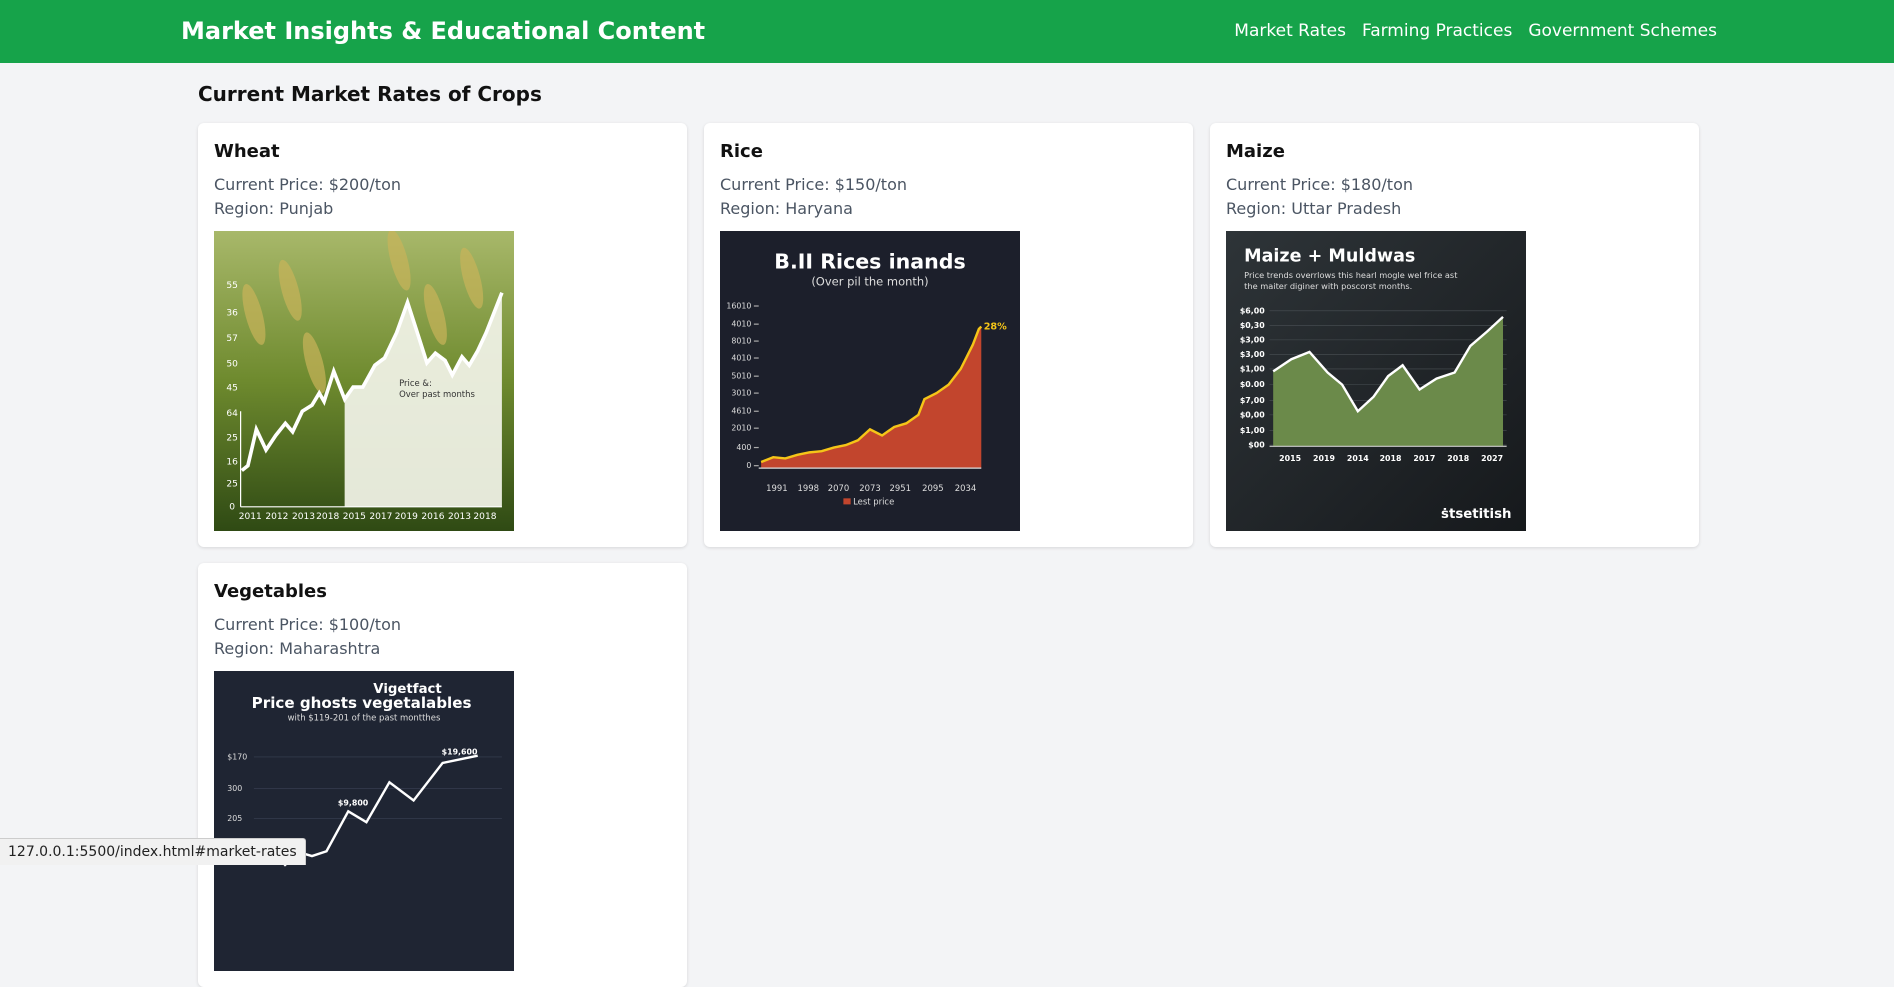 The height and width of the screenshot is (987, 1894). What do you see at coordinates (1622, 31) in the screenshot?
I see `nav-link: Government Schemes` at bounding box center [1622, 31].